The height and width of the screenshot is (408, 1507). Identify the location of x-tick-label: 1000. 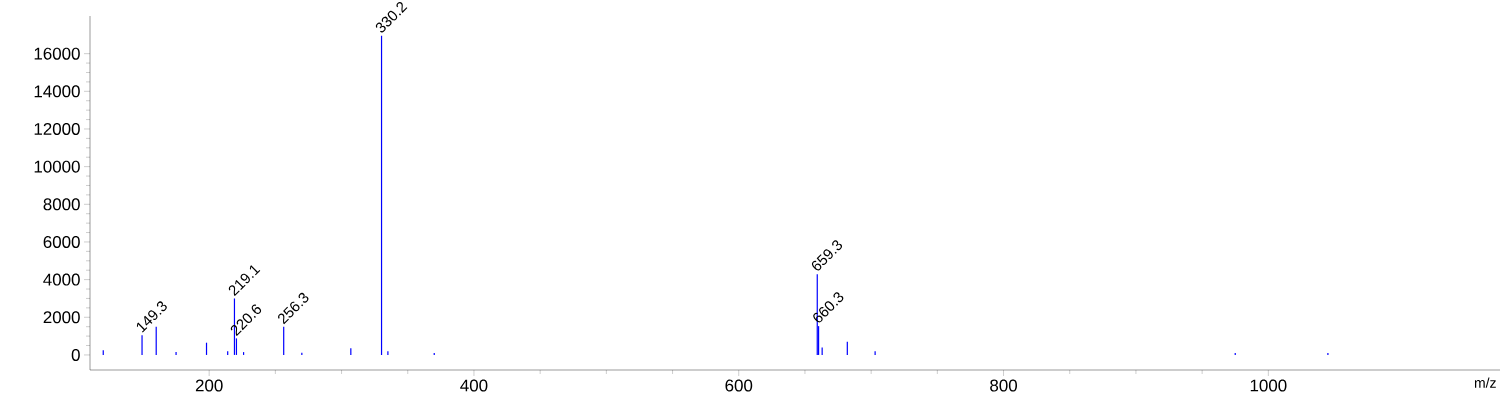
(1268, 385).